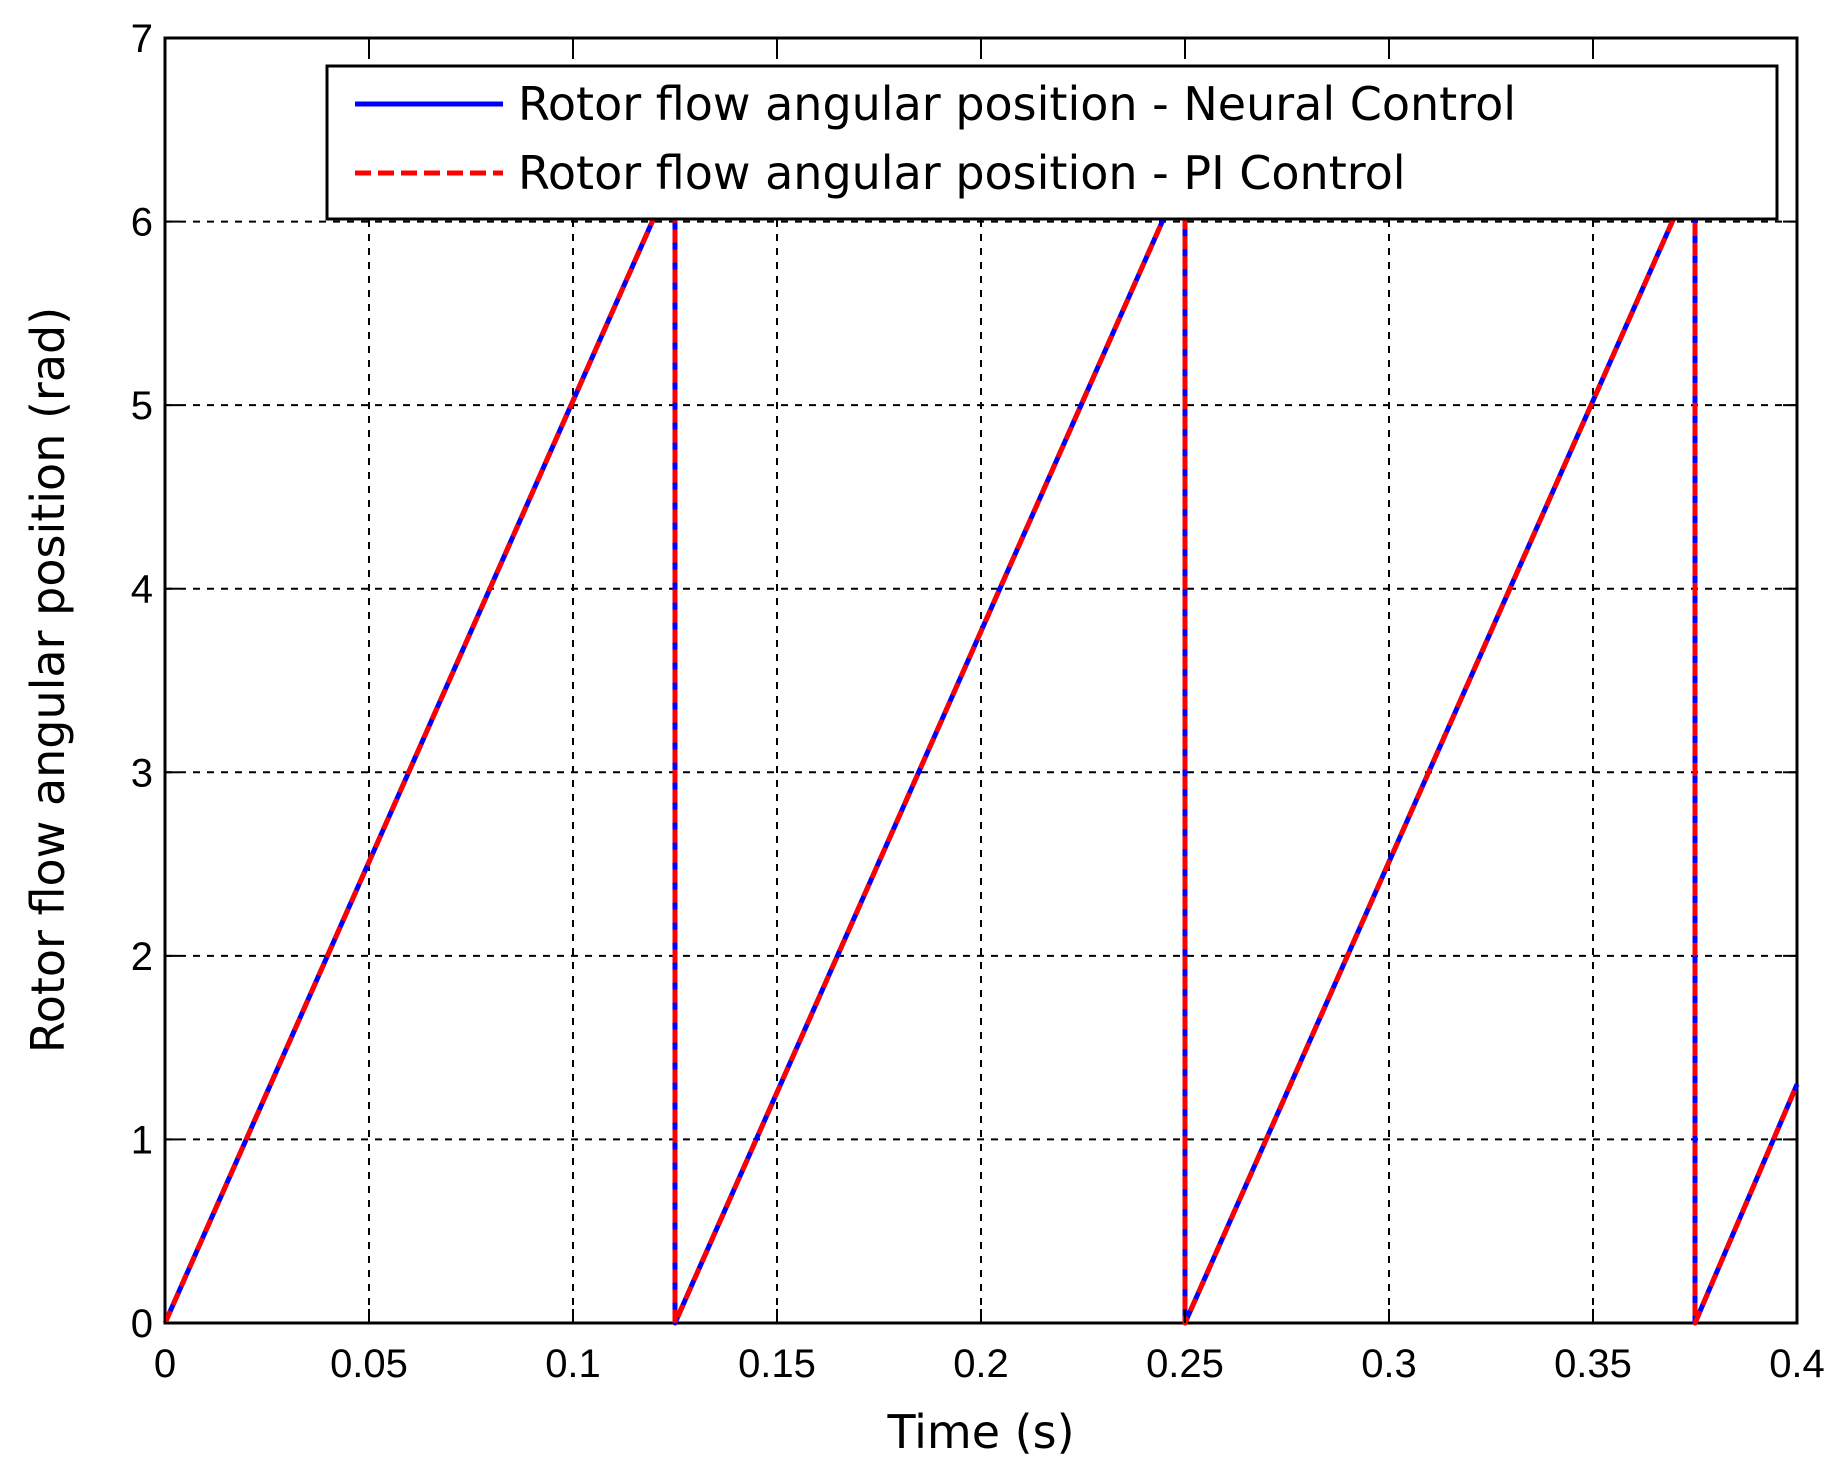 This screenshot has width=1833, height=1462. I want to click on legend-box, so click(1052, 142).